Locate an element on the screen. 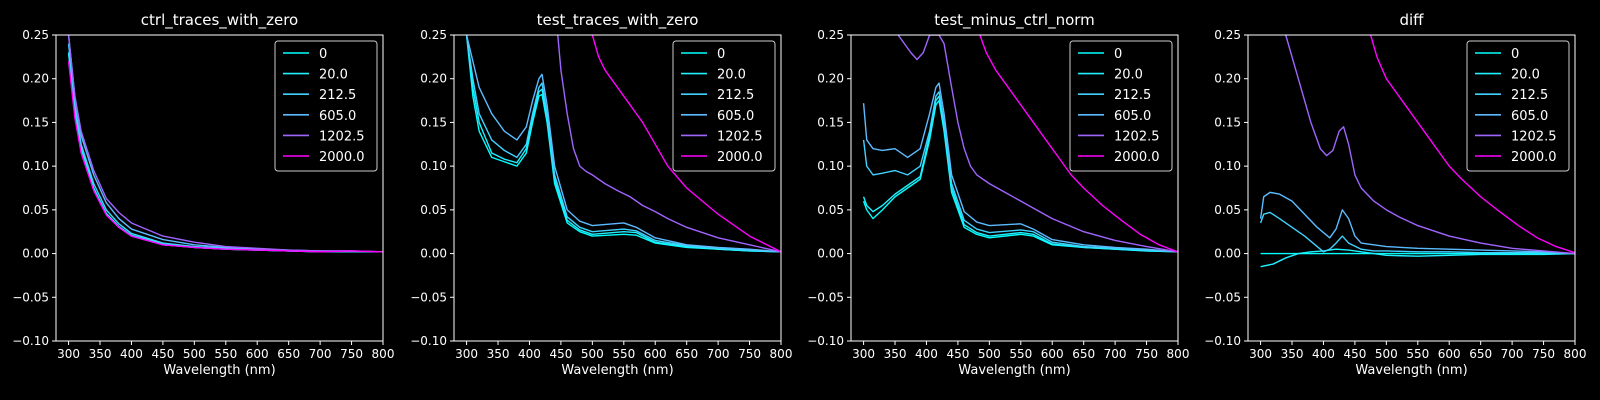  series-line-20.0 is located at coordinates (1417, 258).